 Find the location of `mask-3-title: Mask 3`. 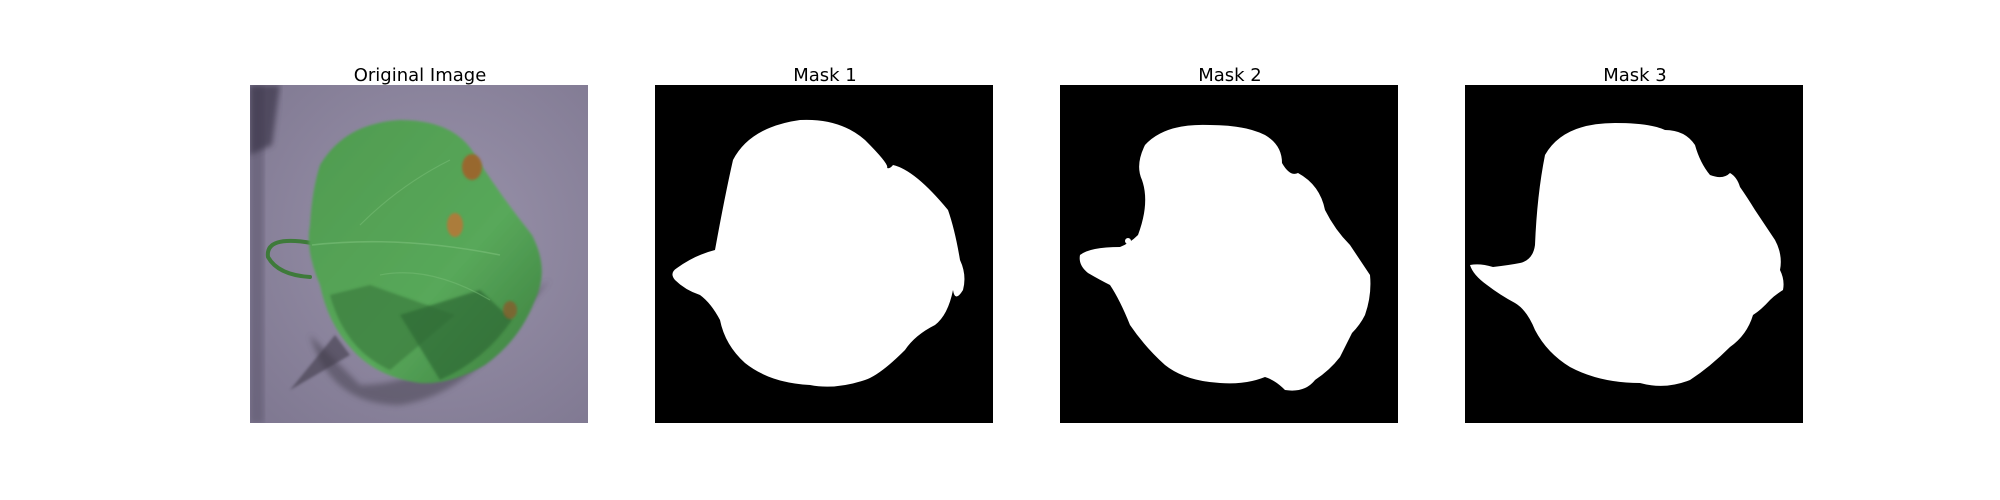

mask-3-title: Mask 3 is located at coordinates (1635, 75).